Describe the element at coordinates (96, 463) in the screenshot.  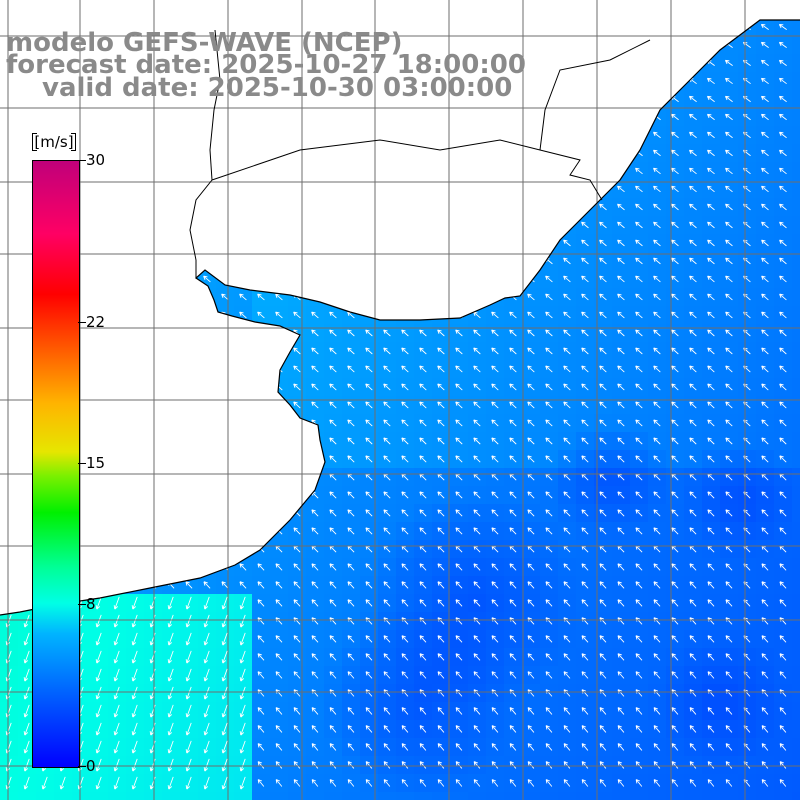
I see `colorbar-tick-label: 15` at that location.